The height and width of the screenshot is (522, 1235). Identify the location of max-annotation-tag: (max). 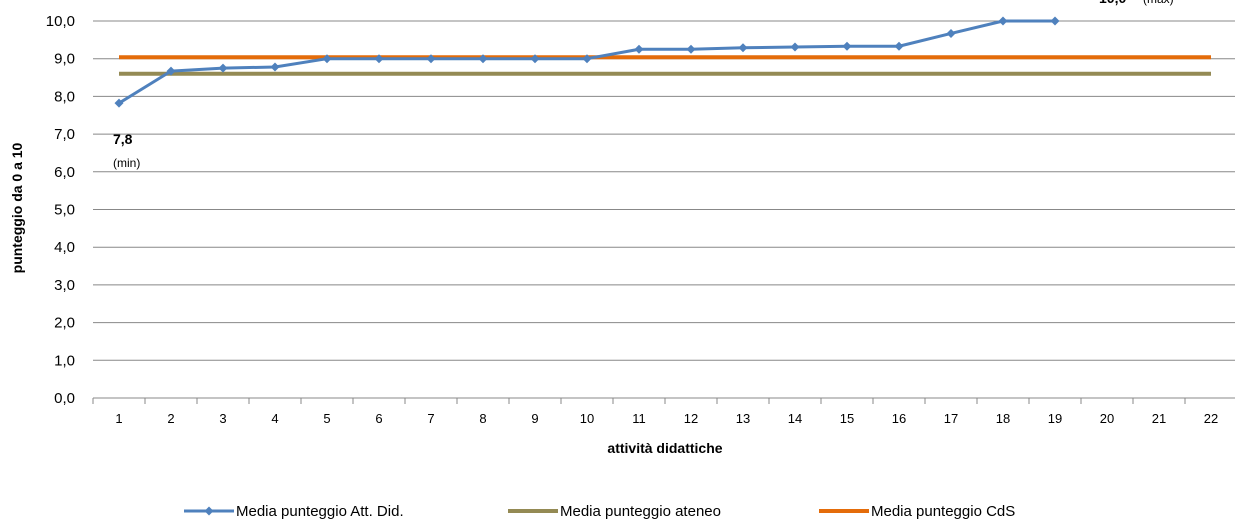
(1158, 3).